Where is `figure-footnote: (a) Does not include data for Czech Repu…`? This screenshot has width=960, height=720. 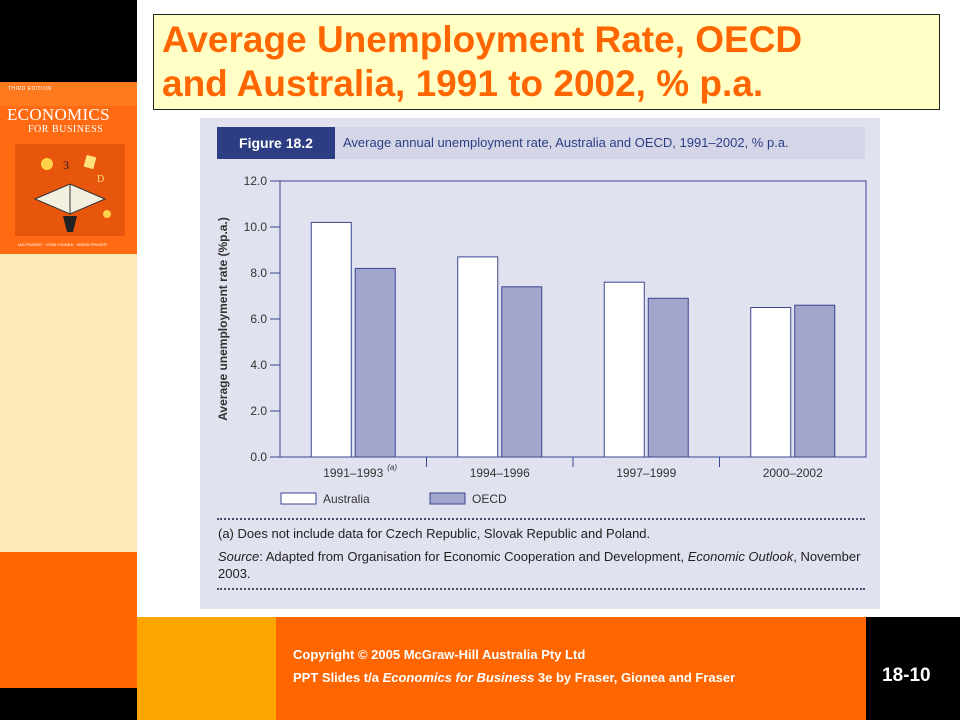 figure-footnote: (a) Does not include data for Czech Repu… is located at coordinates (434, 533).